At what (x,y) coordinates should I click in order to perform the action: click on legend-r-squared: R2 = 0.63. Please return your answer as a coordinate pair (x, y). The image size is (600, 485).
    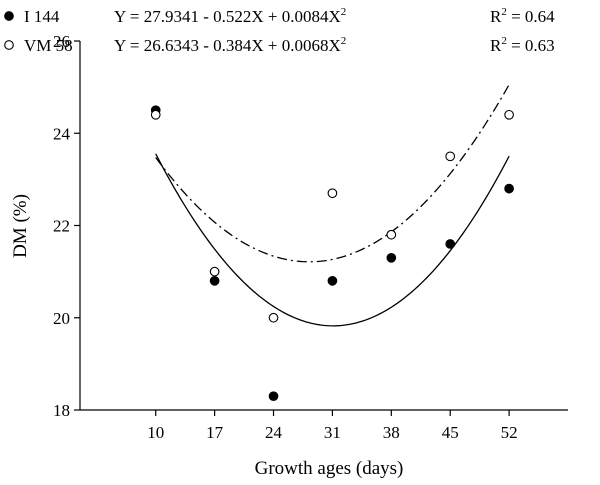
    Looking at the image, I should click on (522, 45).